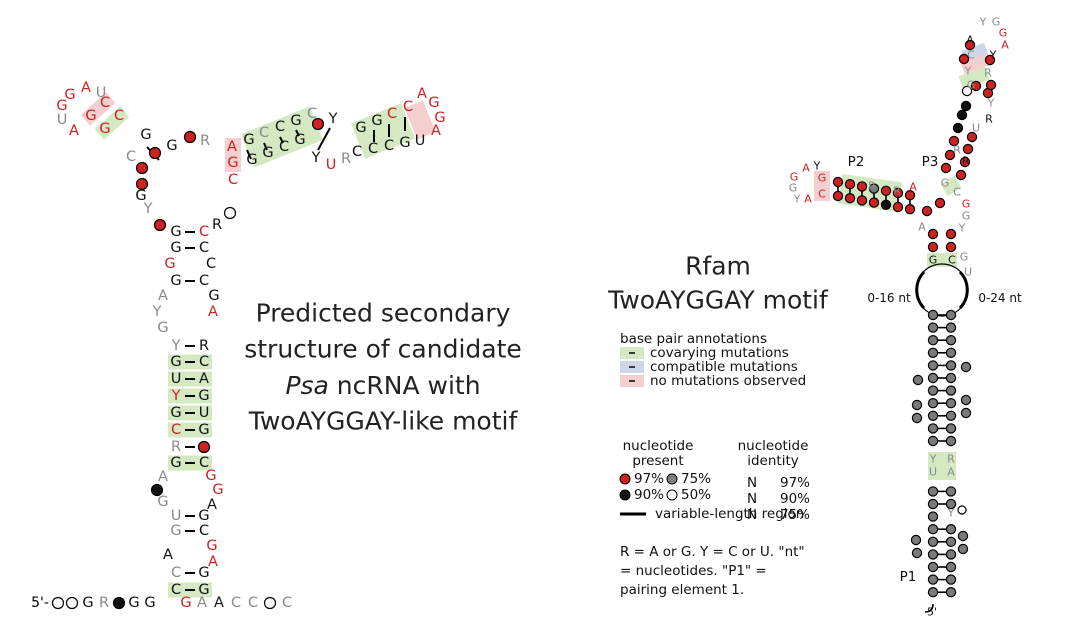  What do you see at coordinates (930, 162) in the screenshot?
I see `helix-label: P3` at bounding box center [930, 162].